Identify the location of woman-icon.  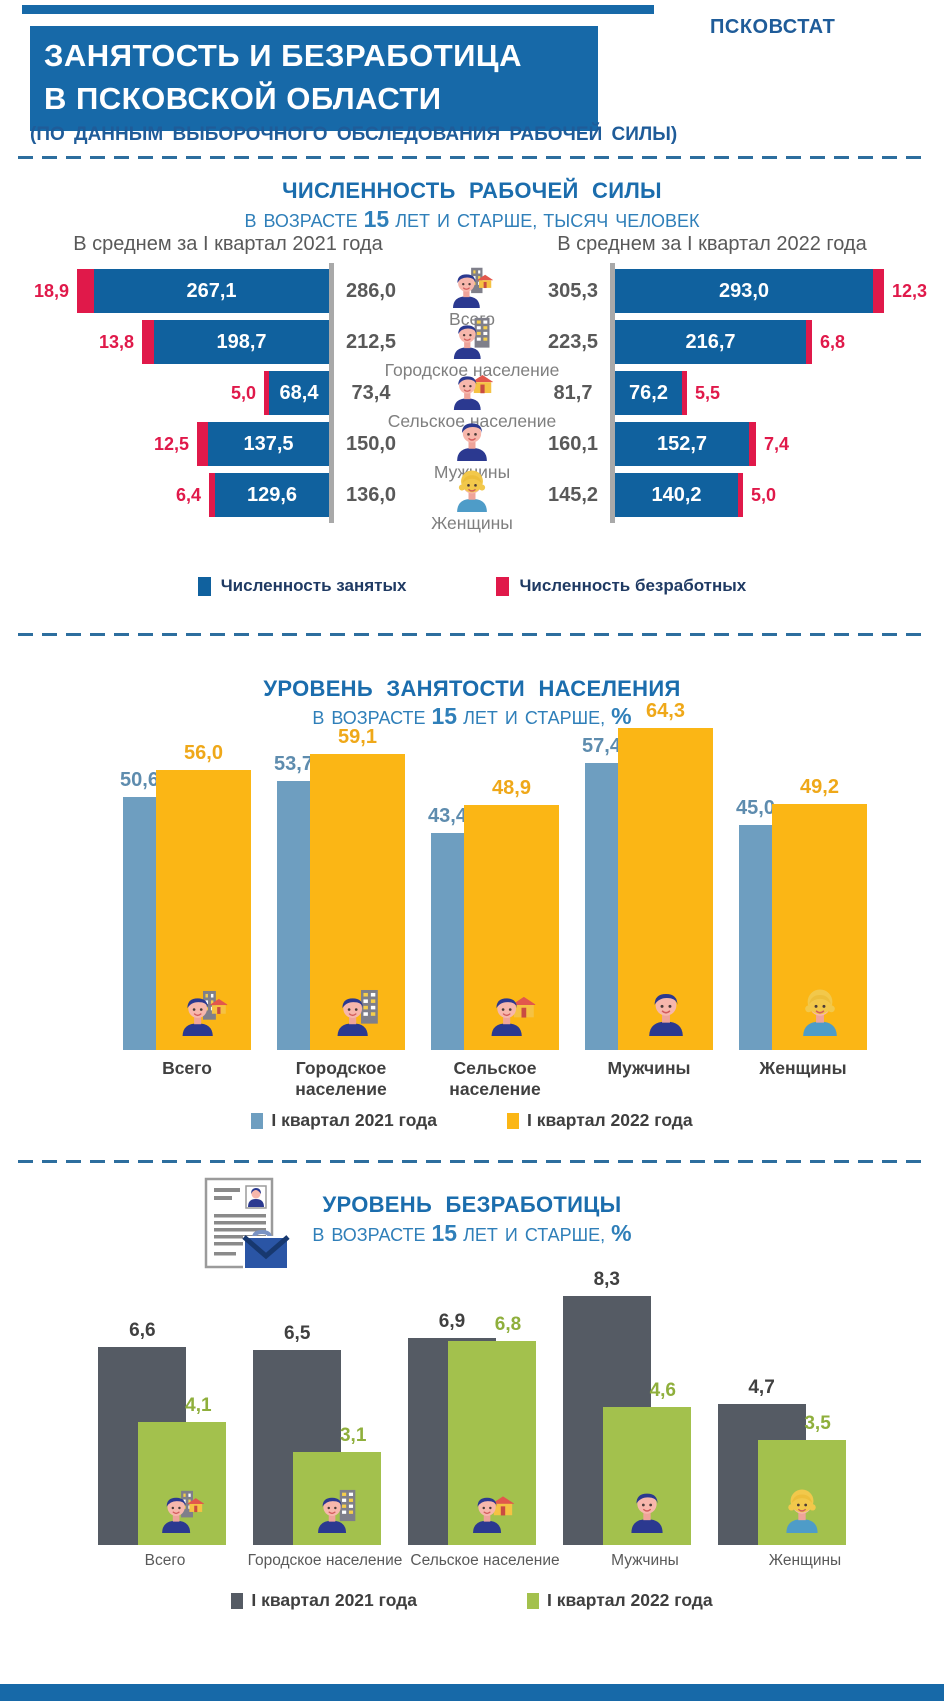
(819, 1012).